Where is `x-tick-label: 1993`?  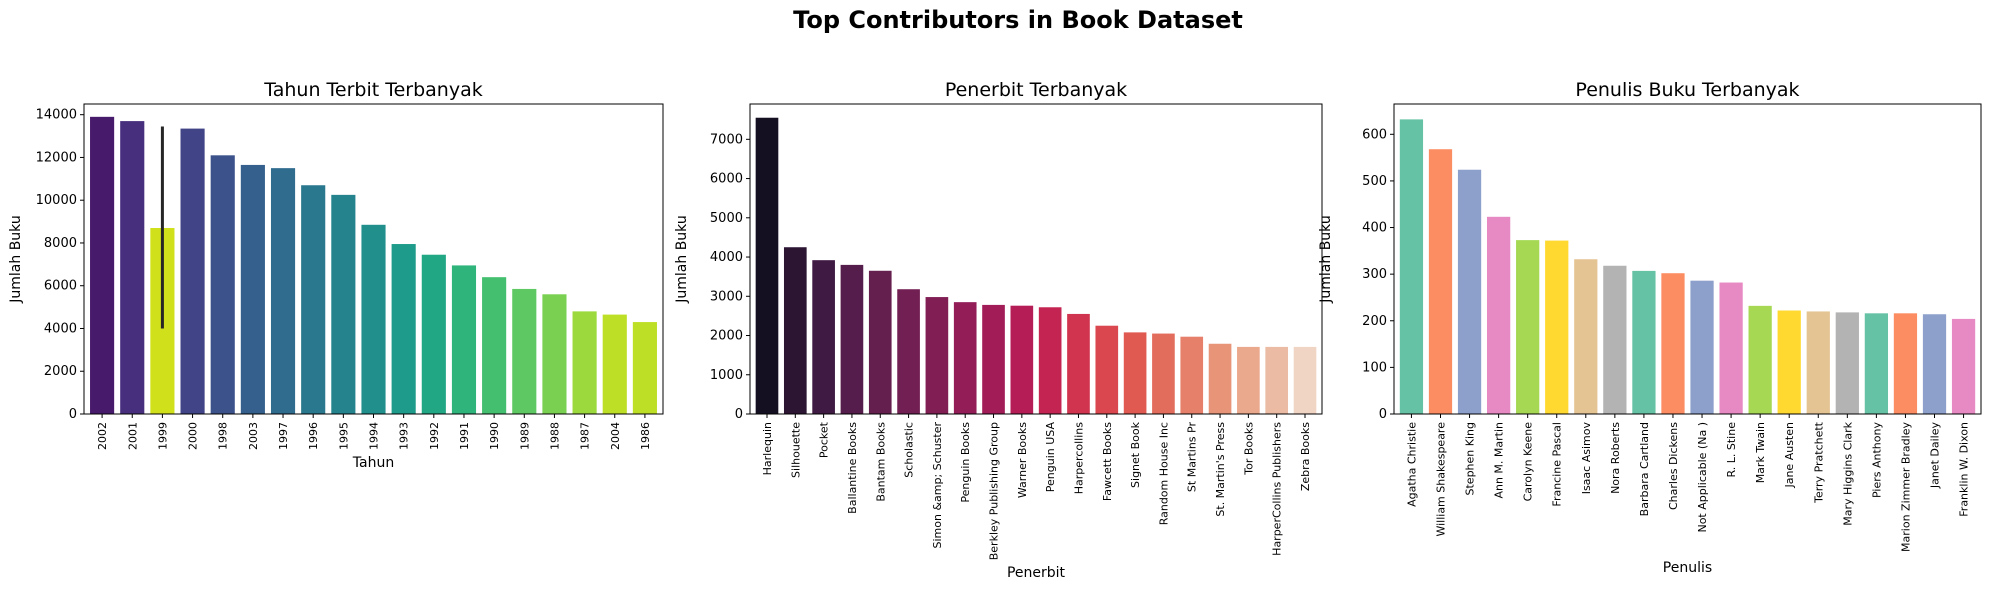 x-tick-label: 1993 is located at coordinates (404, 436).